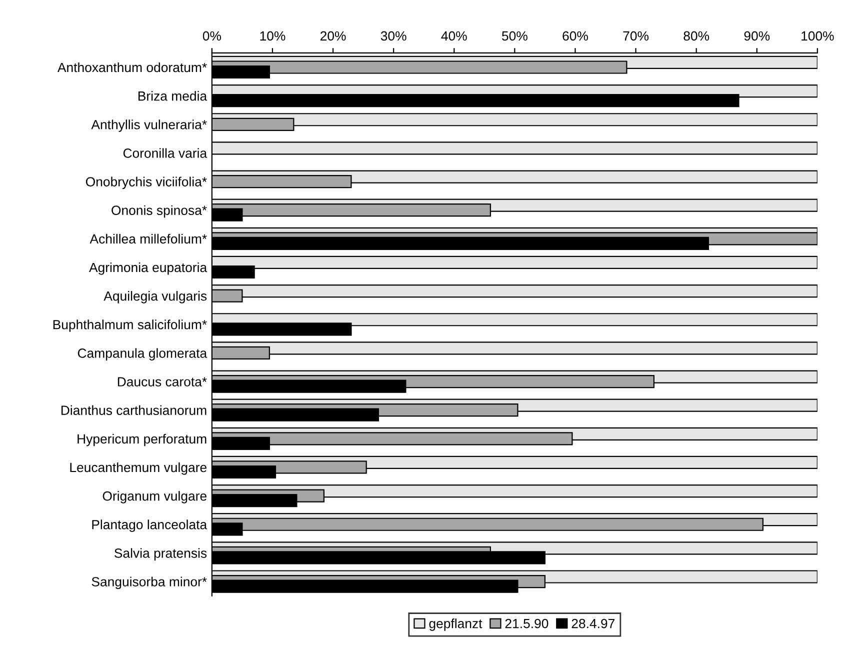 The width and height of the screenshot is (865, 662). I want to click on legend-label: 21.5.90, so click(526, 623).